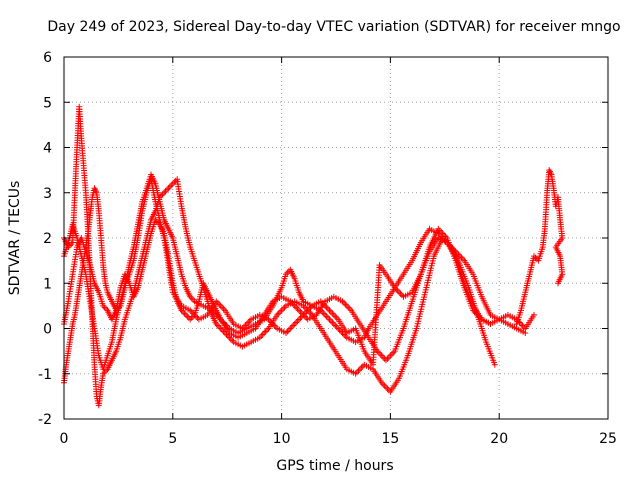  Describe the element at coordinates (45, 375) in the screenshot. I see `y-tick-label: -1` at that location.